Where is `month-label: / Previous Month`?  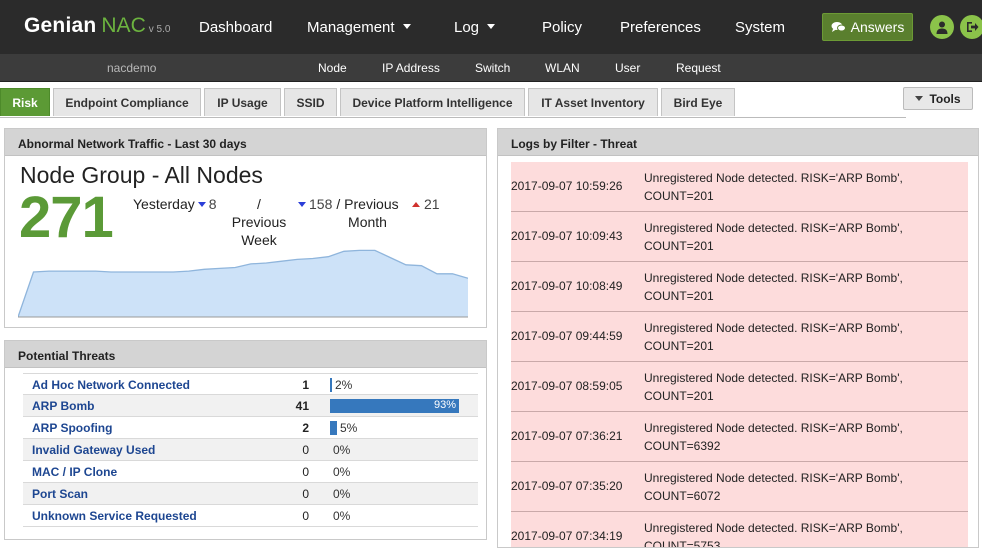
month-label: / Previous Month is located at coordinates (367, 213).